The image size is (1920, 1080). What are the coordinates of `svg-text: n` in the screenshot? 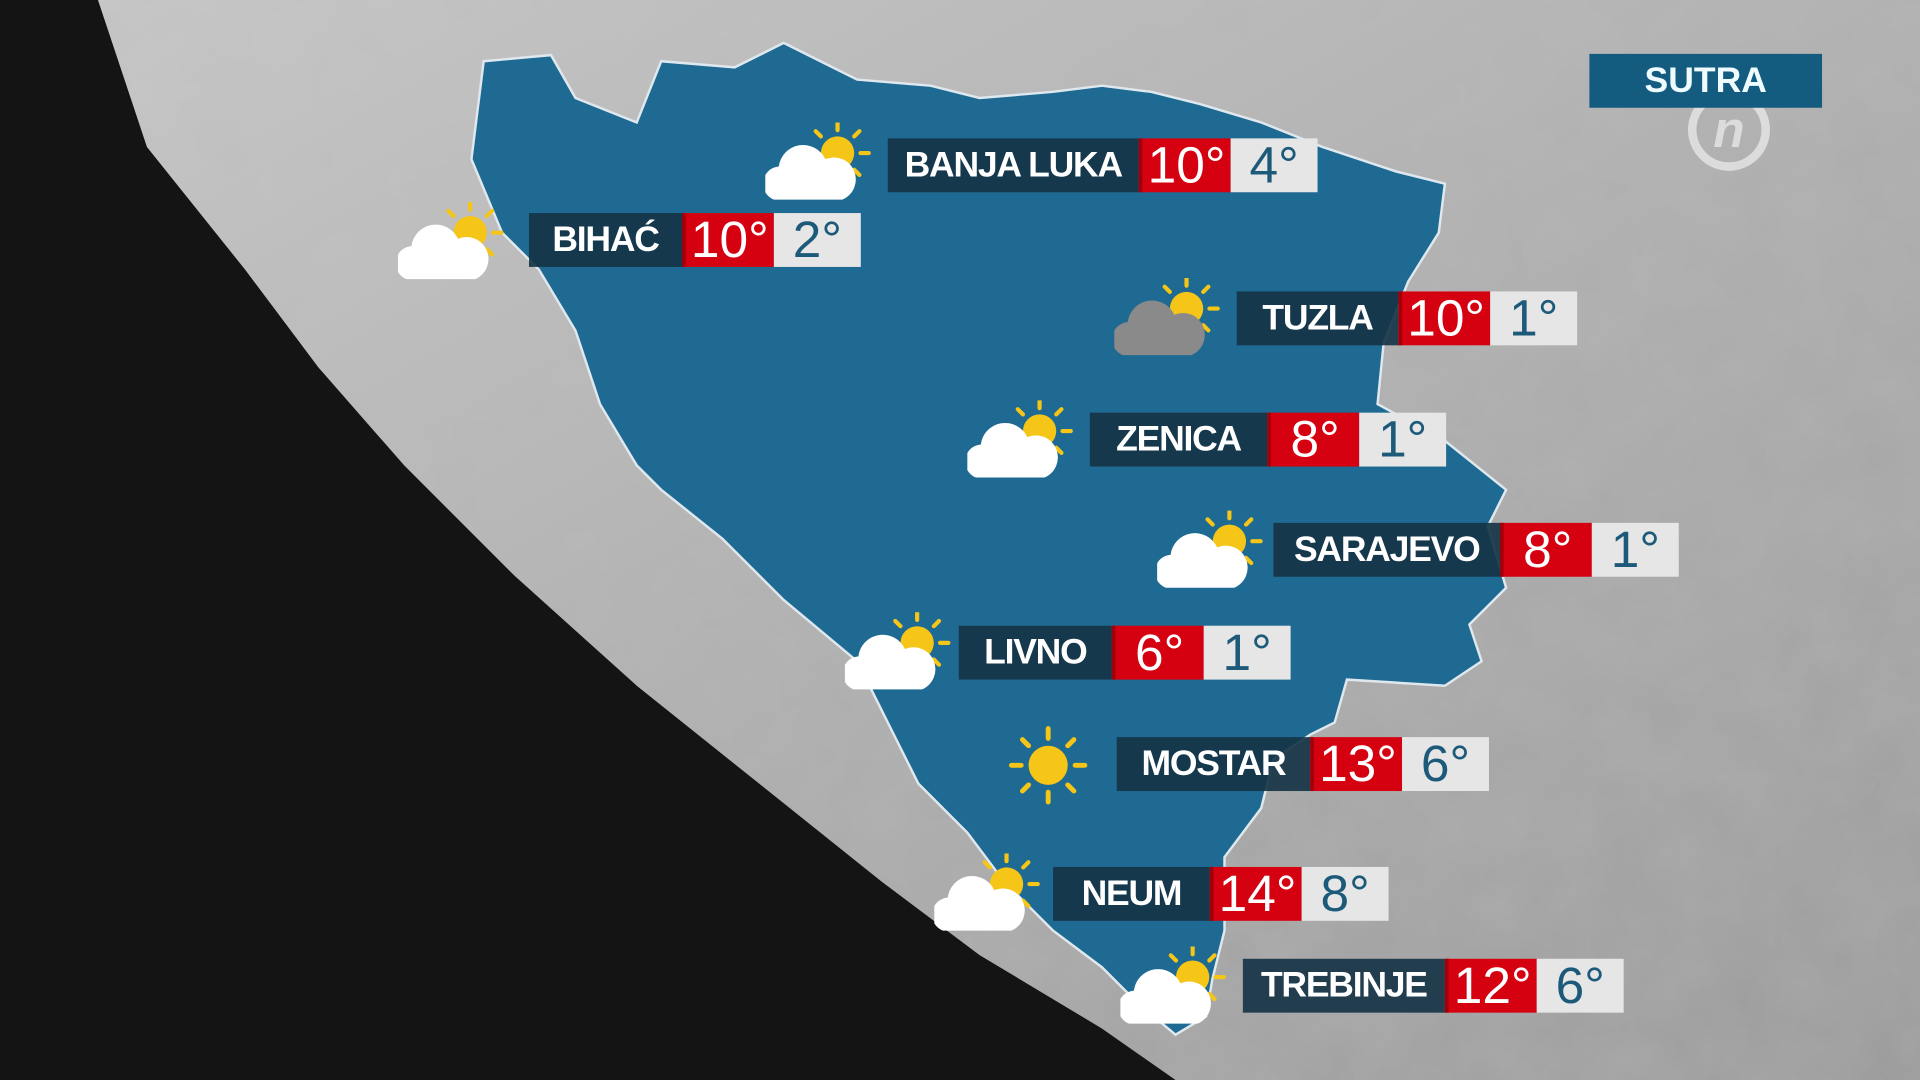 It's located at (1728, 129).